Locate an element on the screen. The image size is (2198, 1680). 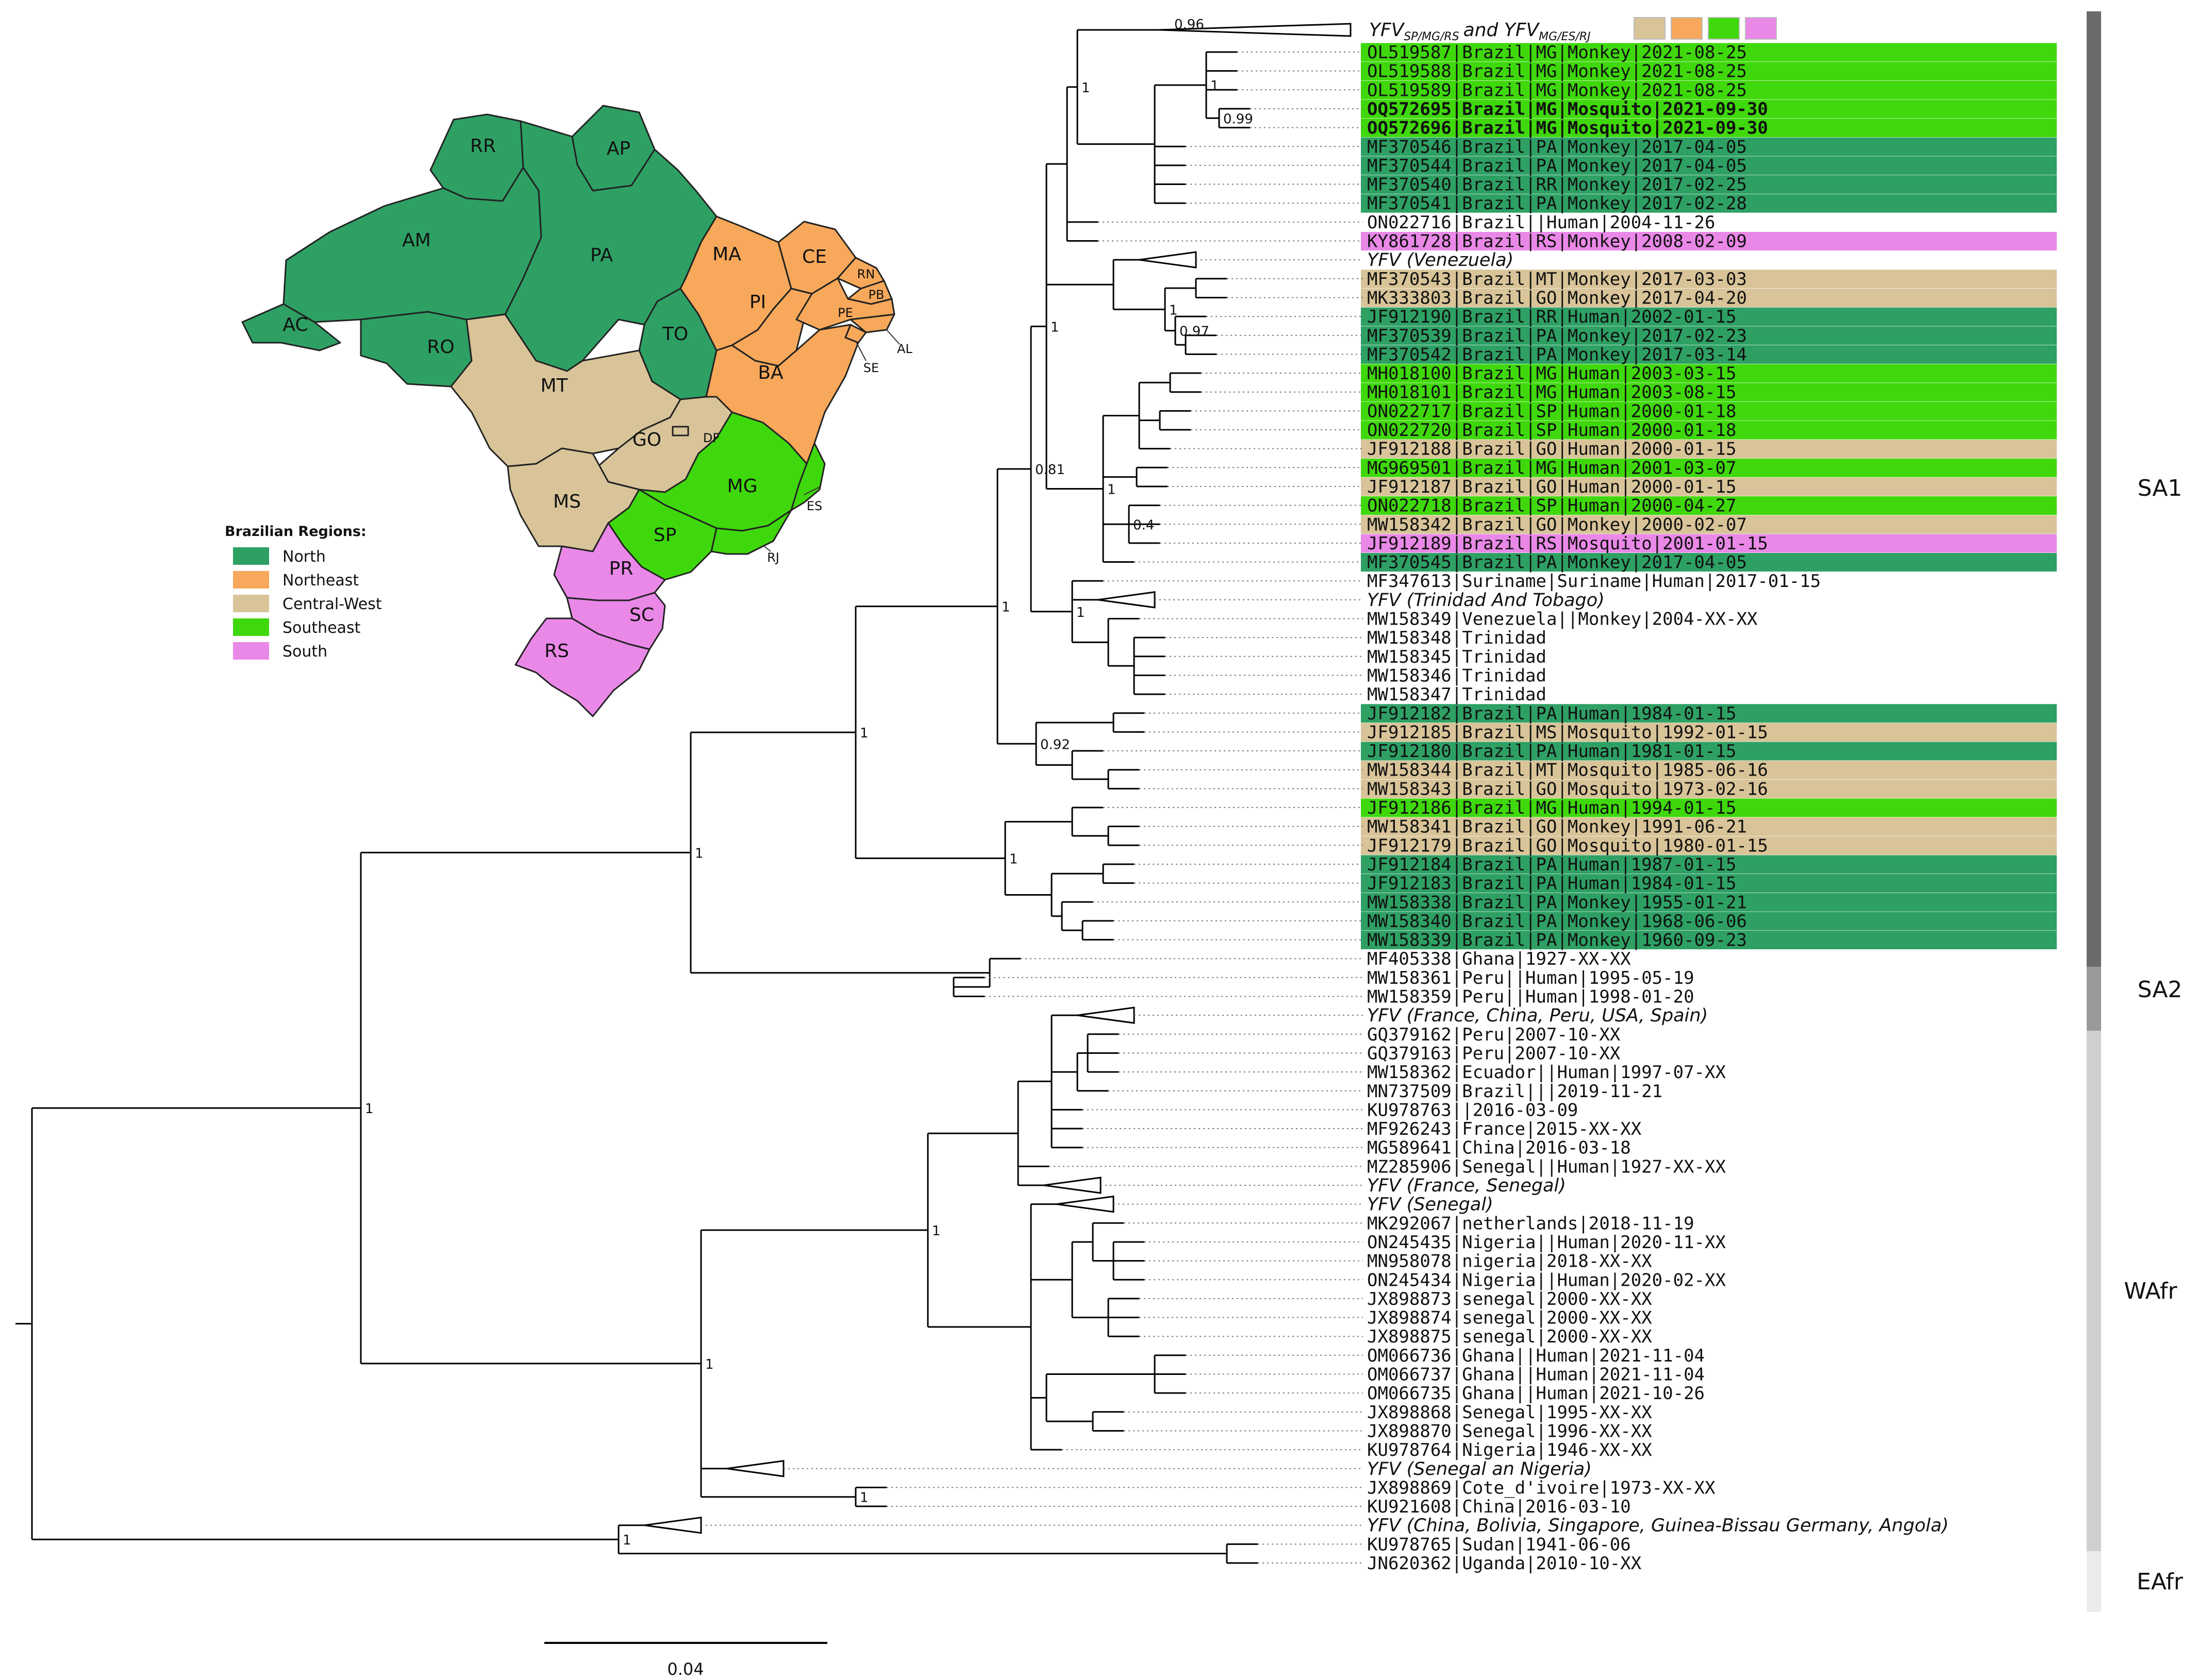
tip-label: MH018100|Brazil|MG|Human|2003-03-15 is located at coordinates (1552, 373).